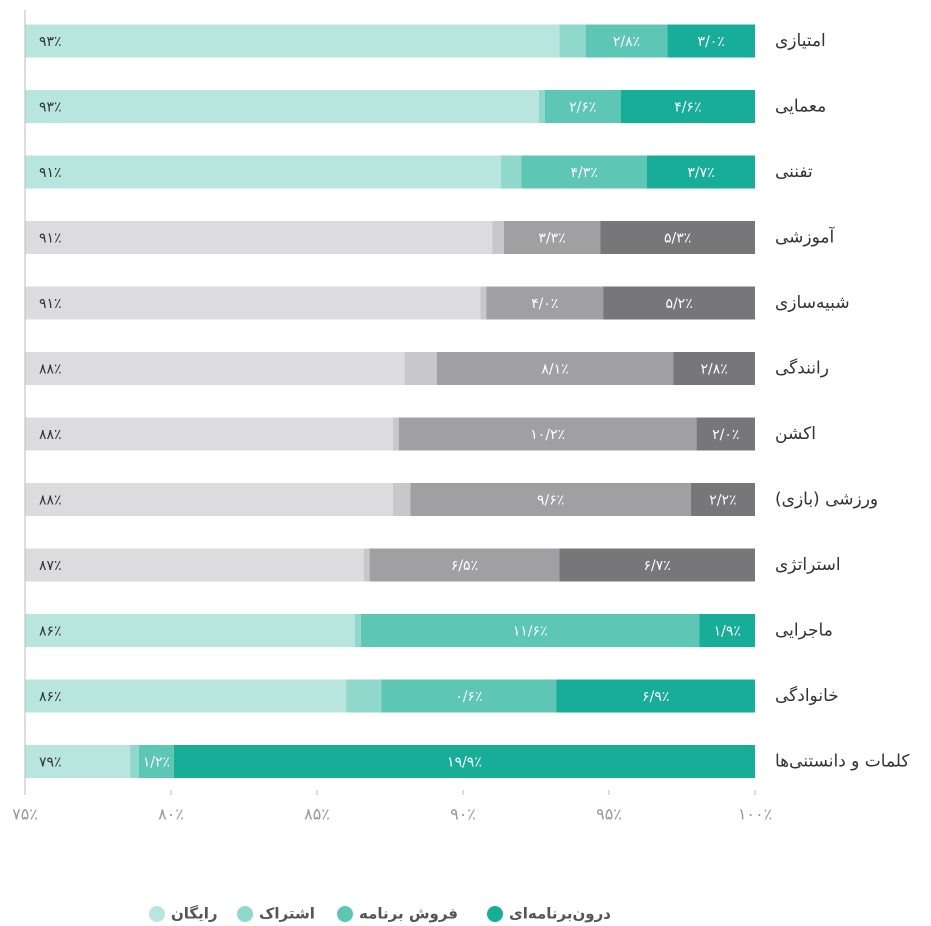  What do you see at coordinates (805, 237) in the screenshot?
I see `category-label: آموزشی` at bounding box center [805, 237].